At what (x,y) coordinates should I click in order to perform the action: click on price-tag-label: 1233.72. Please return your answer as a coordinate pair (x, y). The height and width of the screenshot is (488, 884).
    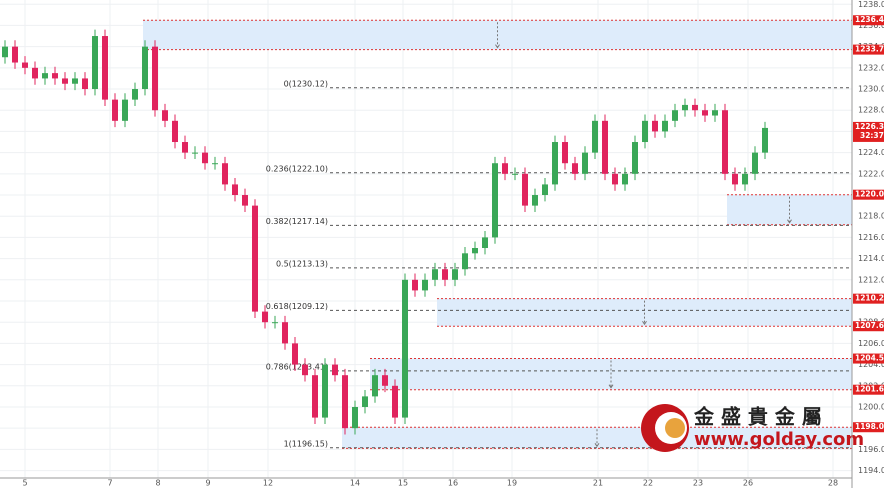
    Looking at the image, I should click on (869, 49).